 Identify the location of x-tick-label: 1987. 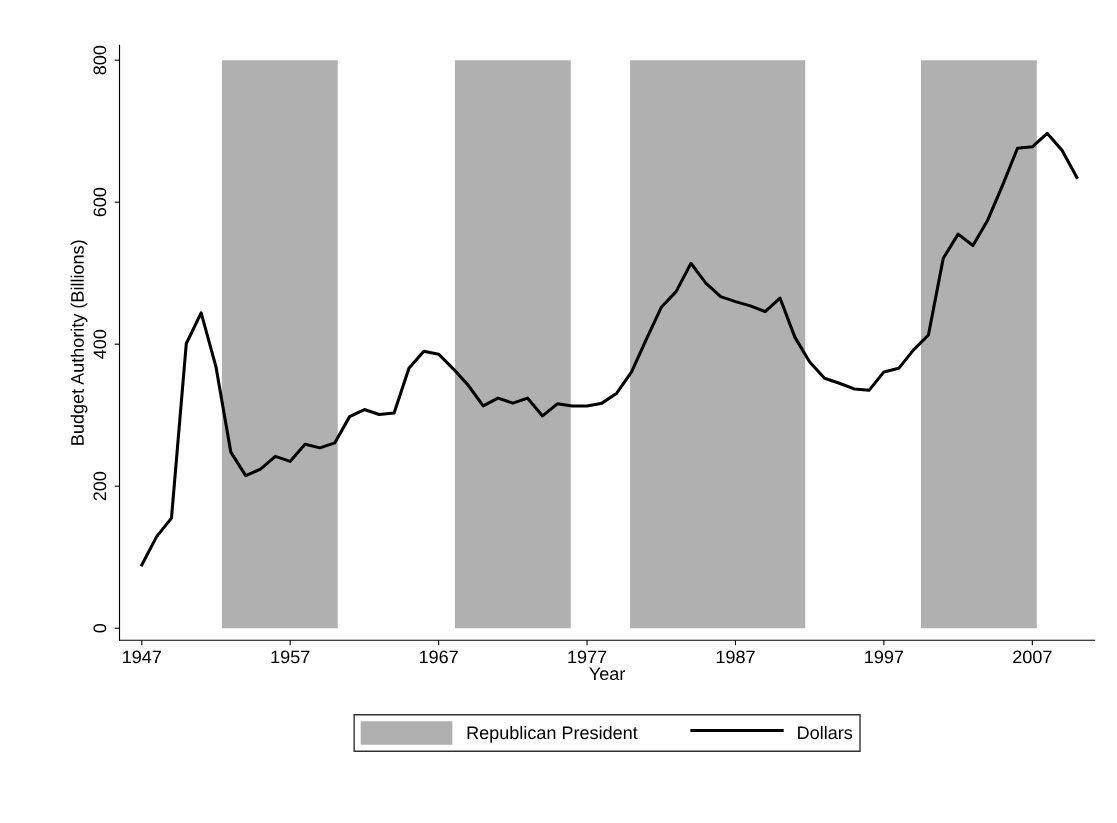
(735, 657).